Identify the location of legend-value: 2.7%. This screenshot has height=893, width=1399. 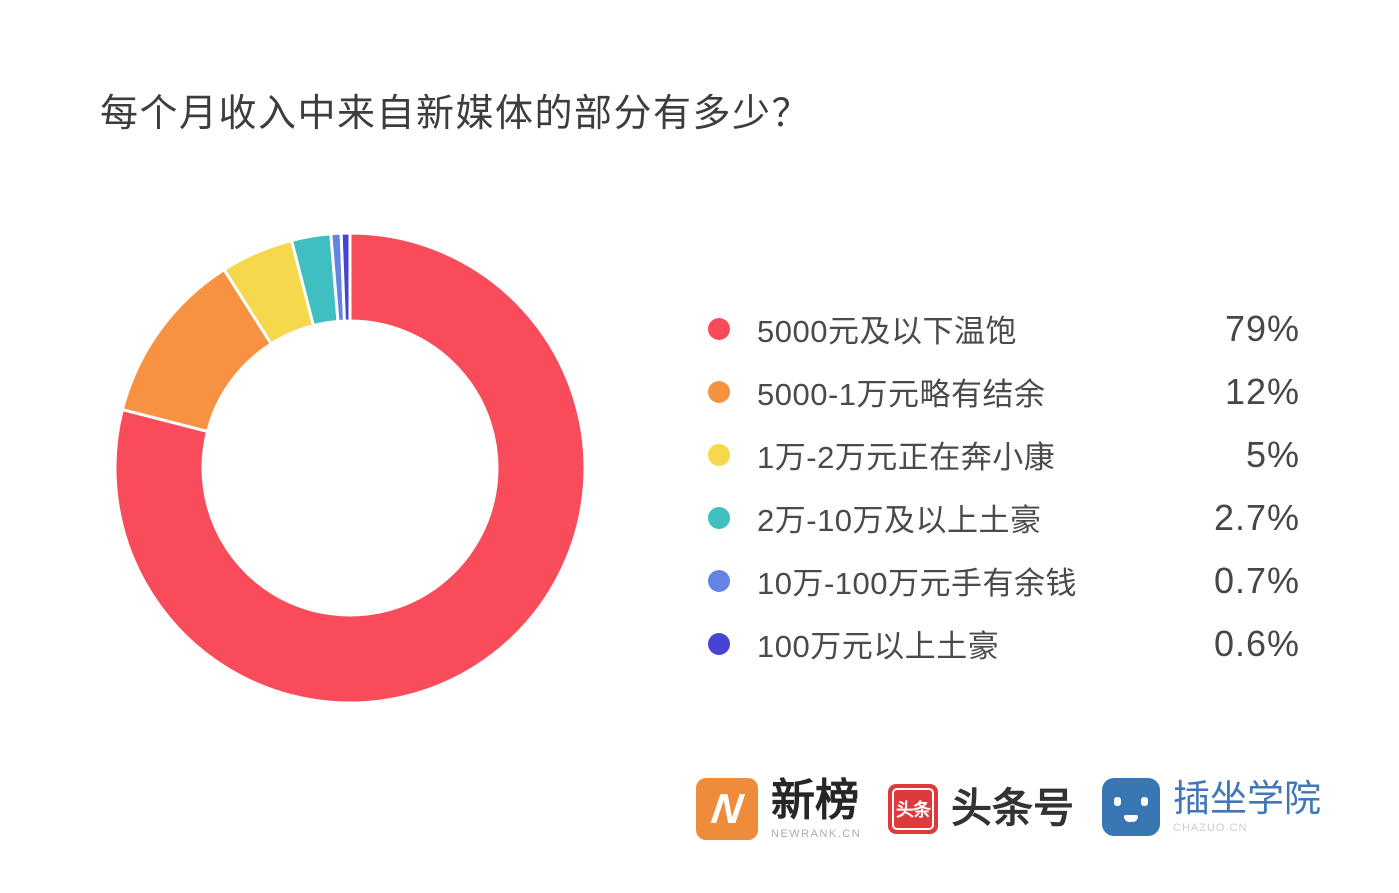
(1256, 517).